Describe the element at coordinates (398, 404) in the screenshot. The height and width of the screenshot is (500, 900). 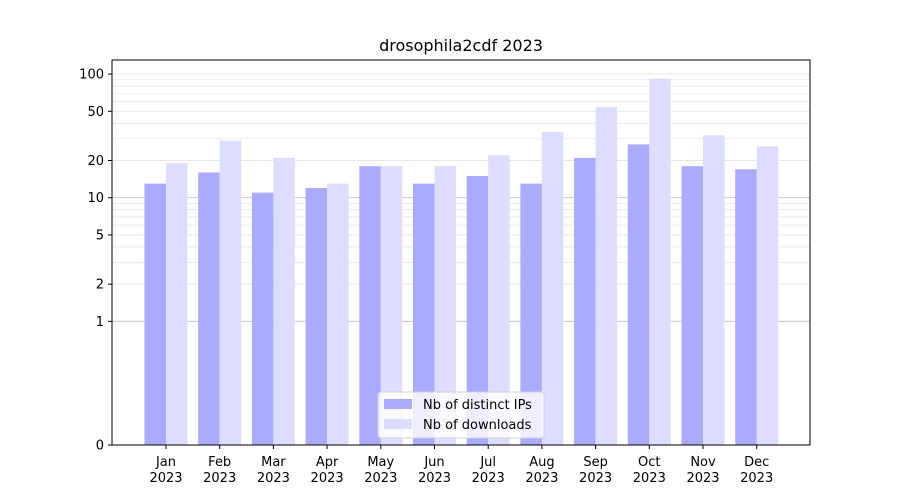
I see `legend-swatch-distinct-ips` at that location.